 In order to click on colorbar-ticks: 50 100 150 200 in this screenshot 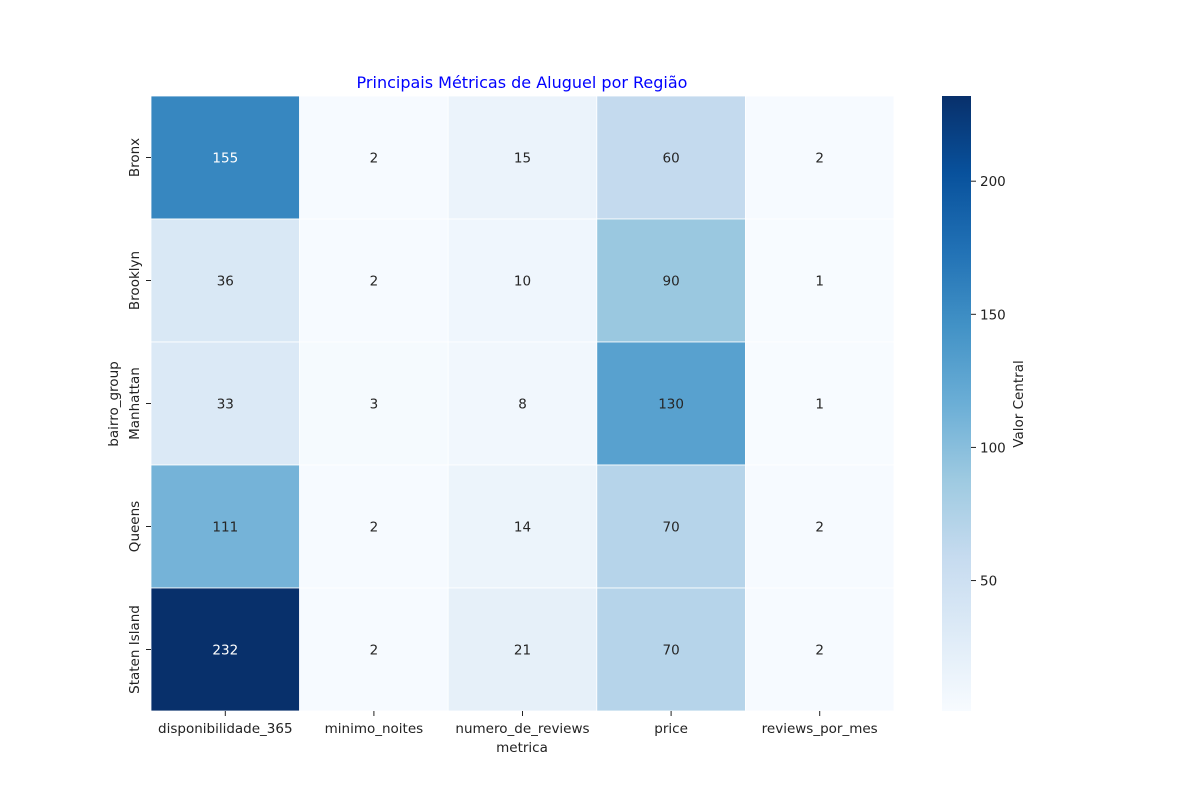, I will do `click(988, 382)`.